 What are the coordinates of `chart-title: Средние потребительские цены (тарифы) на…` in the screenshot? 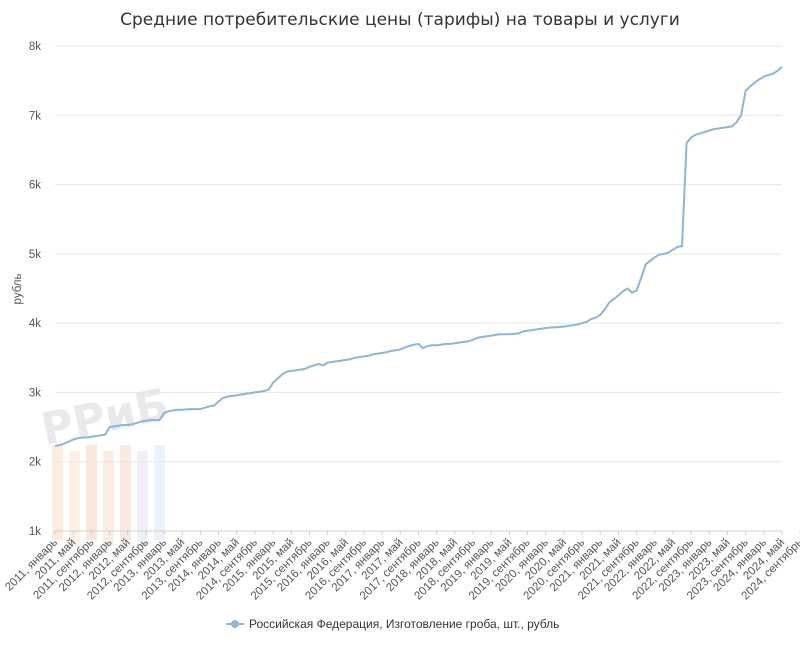 It's located at (400, 20).